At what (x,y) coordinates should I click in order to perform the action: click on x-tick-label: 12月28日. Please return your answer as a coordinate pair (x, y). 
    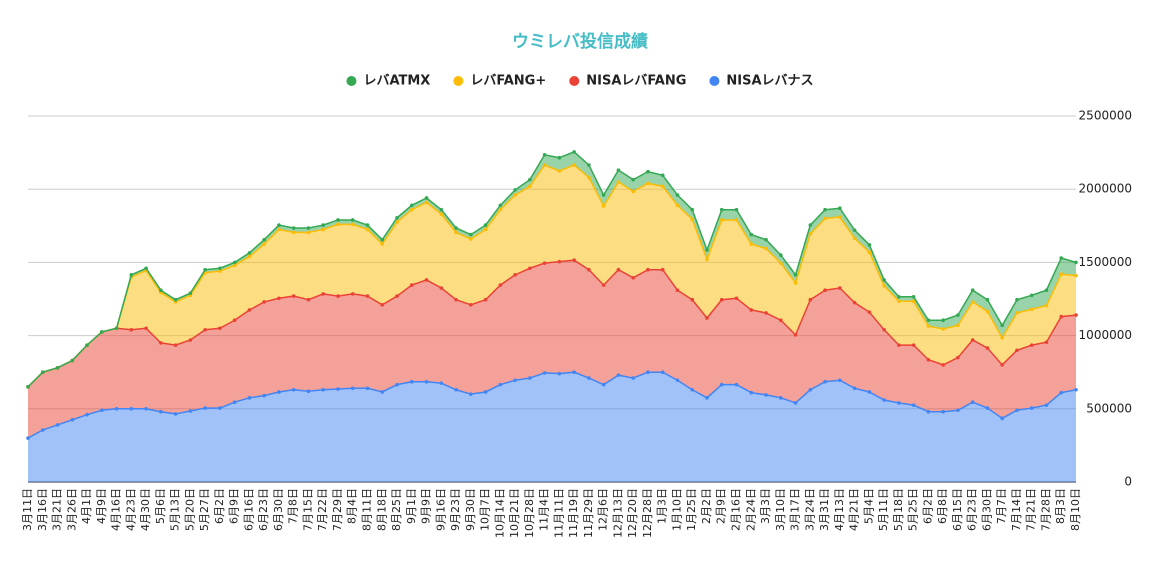
    Looking at the image, I should click on (647, 513).